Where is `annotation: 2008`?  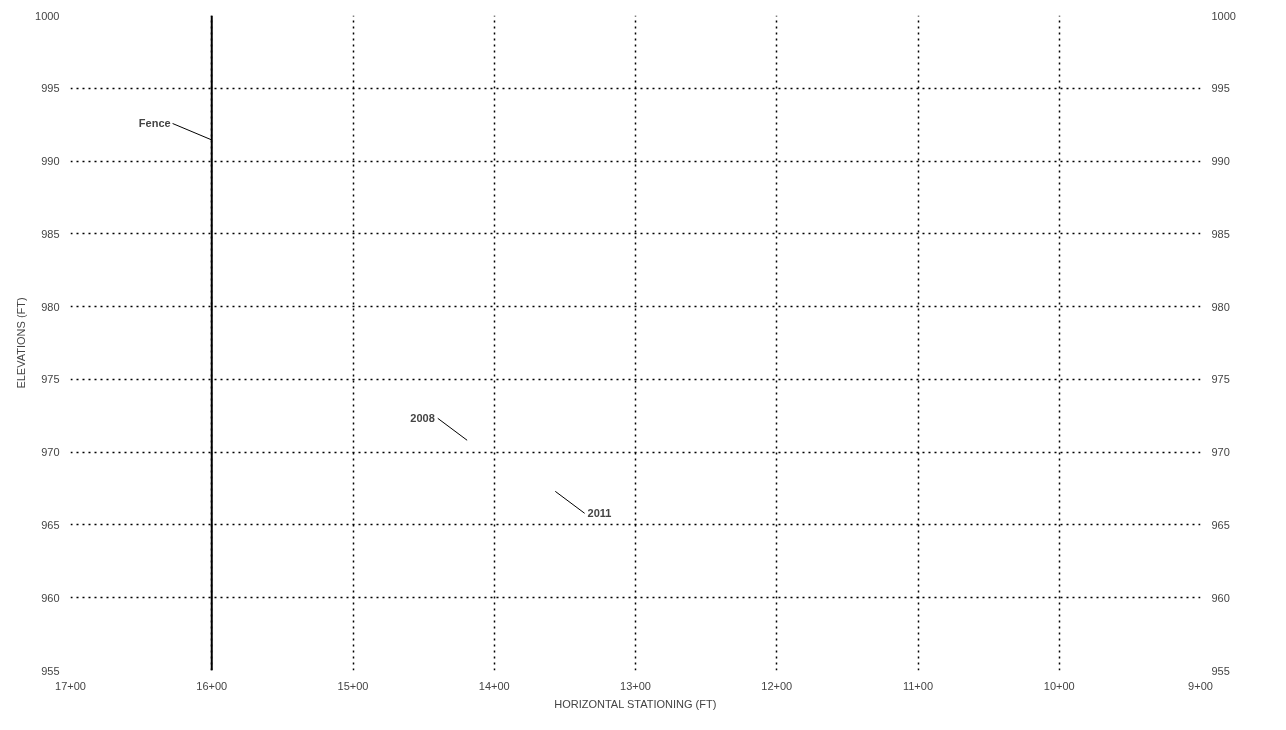 annotation: 2008 is located at coordinates (422, 418).